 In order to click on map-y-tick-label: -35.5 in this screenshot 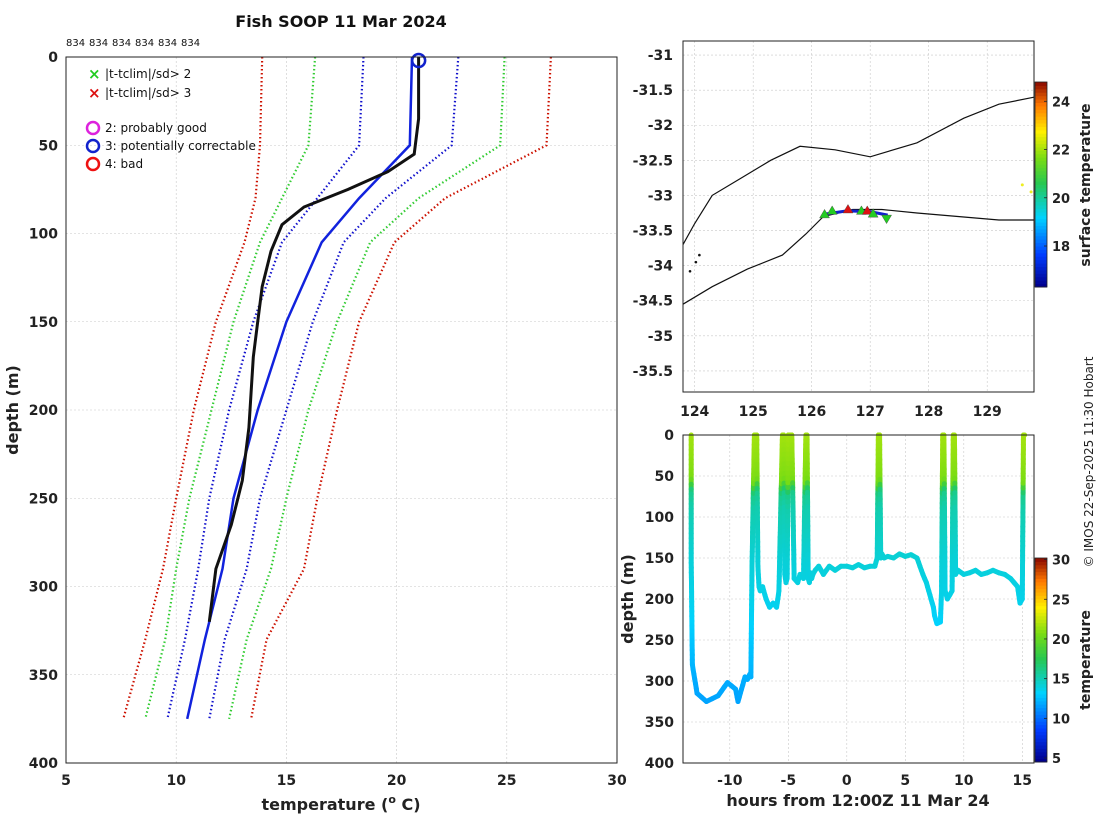, I will do `click(653, 372)`.